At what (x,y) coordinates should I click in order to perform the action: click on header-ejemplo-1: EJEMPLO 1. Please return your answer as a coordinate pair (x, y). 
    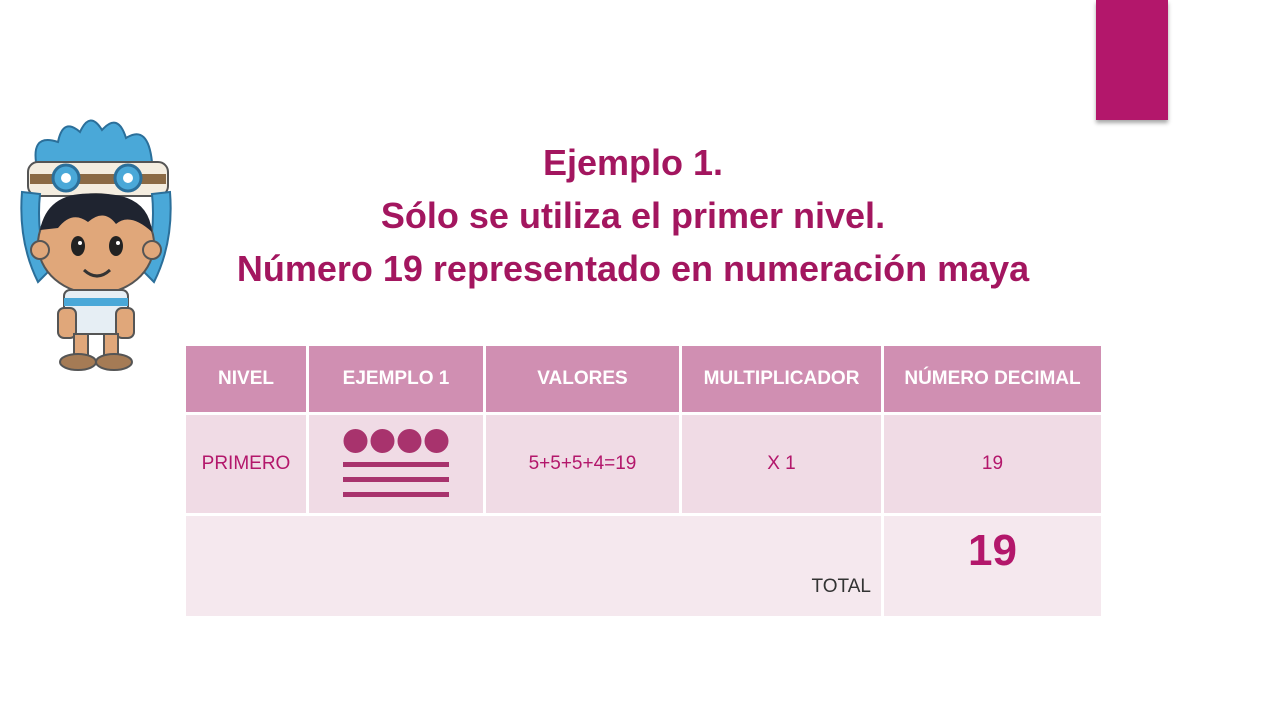
    Looking at the image, I should click on (396, 379).